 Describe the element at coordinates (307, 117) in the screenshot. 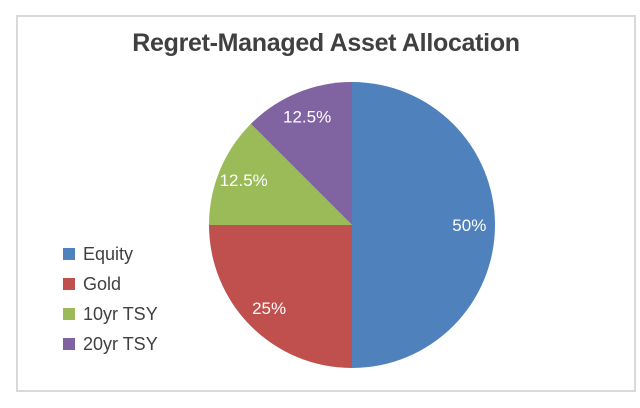

I see `pie-data-label-20yr-tsy: 12.5%` at that location.